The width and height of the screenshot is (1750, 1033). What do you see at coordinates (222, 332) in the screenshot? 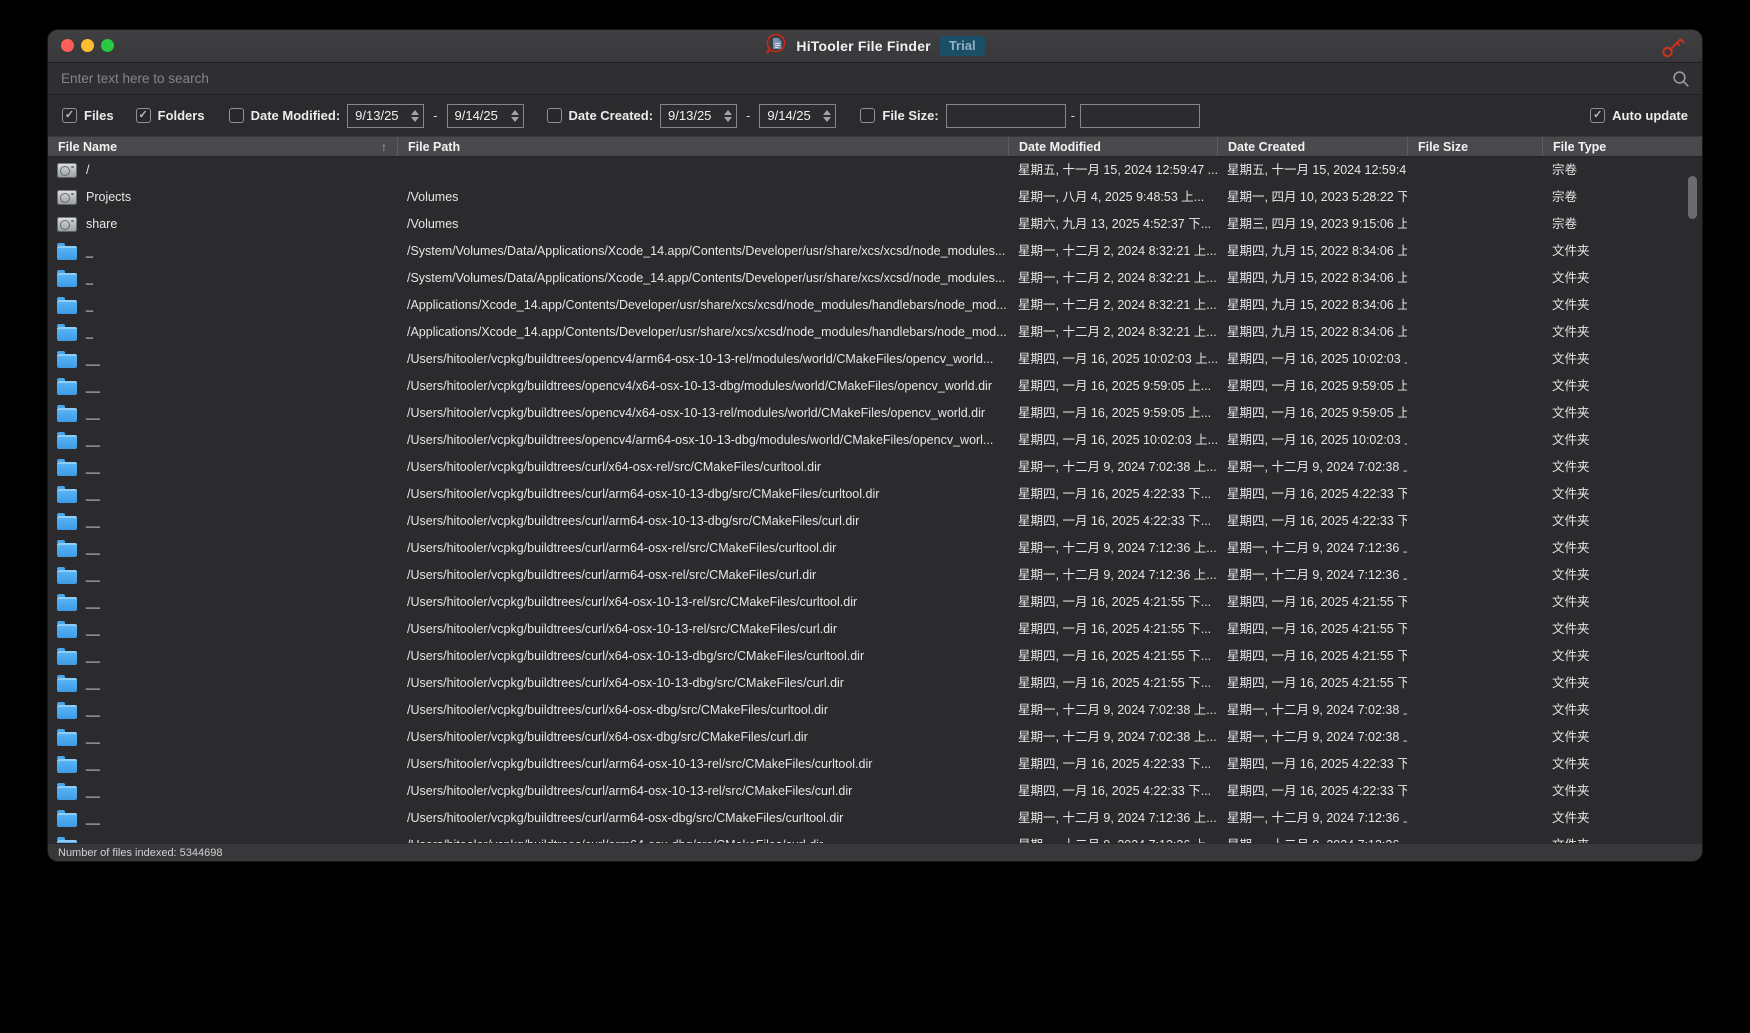
I see `file-name-cell: _` at bounding box center [222, 332].